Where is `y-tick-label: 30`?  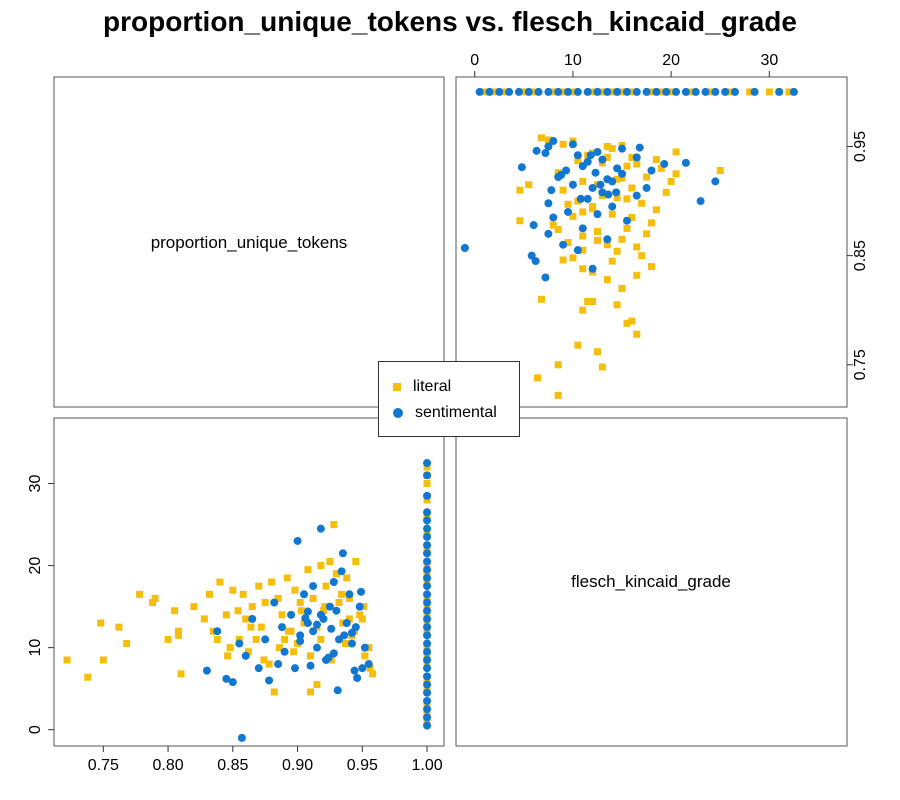 y-tick-label: 30 is located at coordinates (35, 484).